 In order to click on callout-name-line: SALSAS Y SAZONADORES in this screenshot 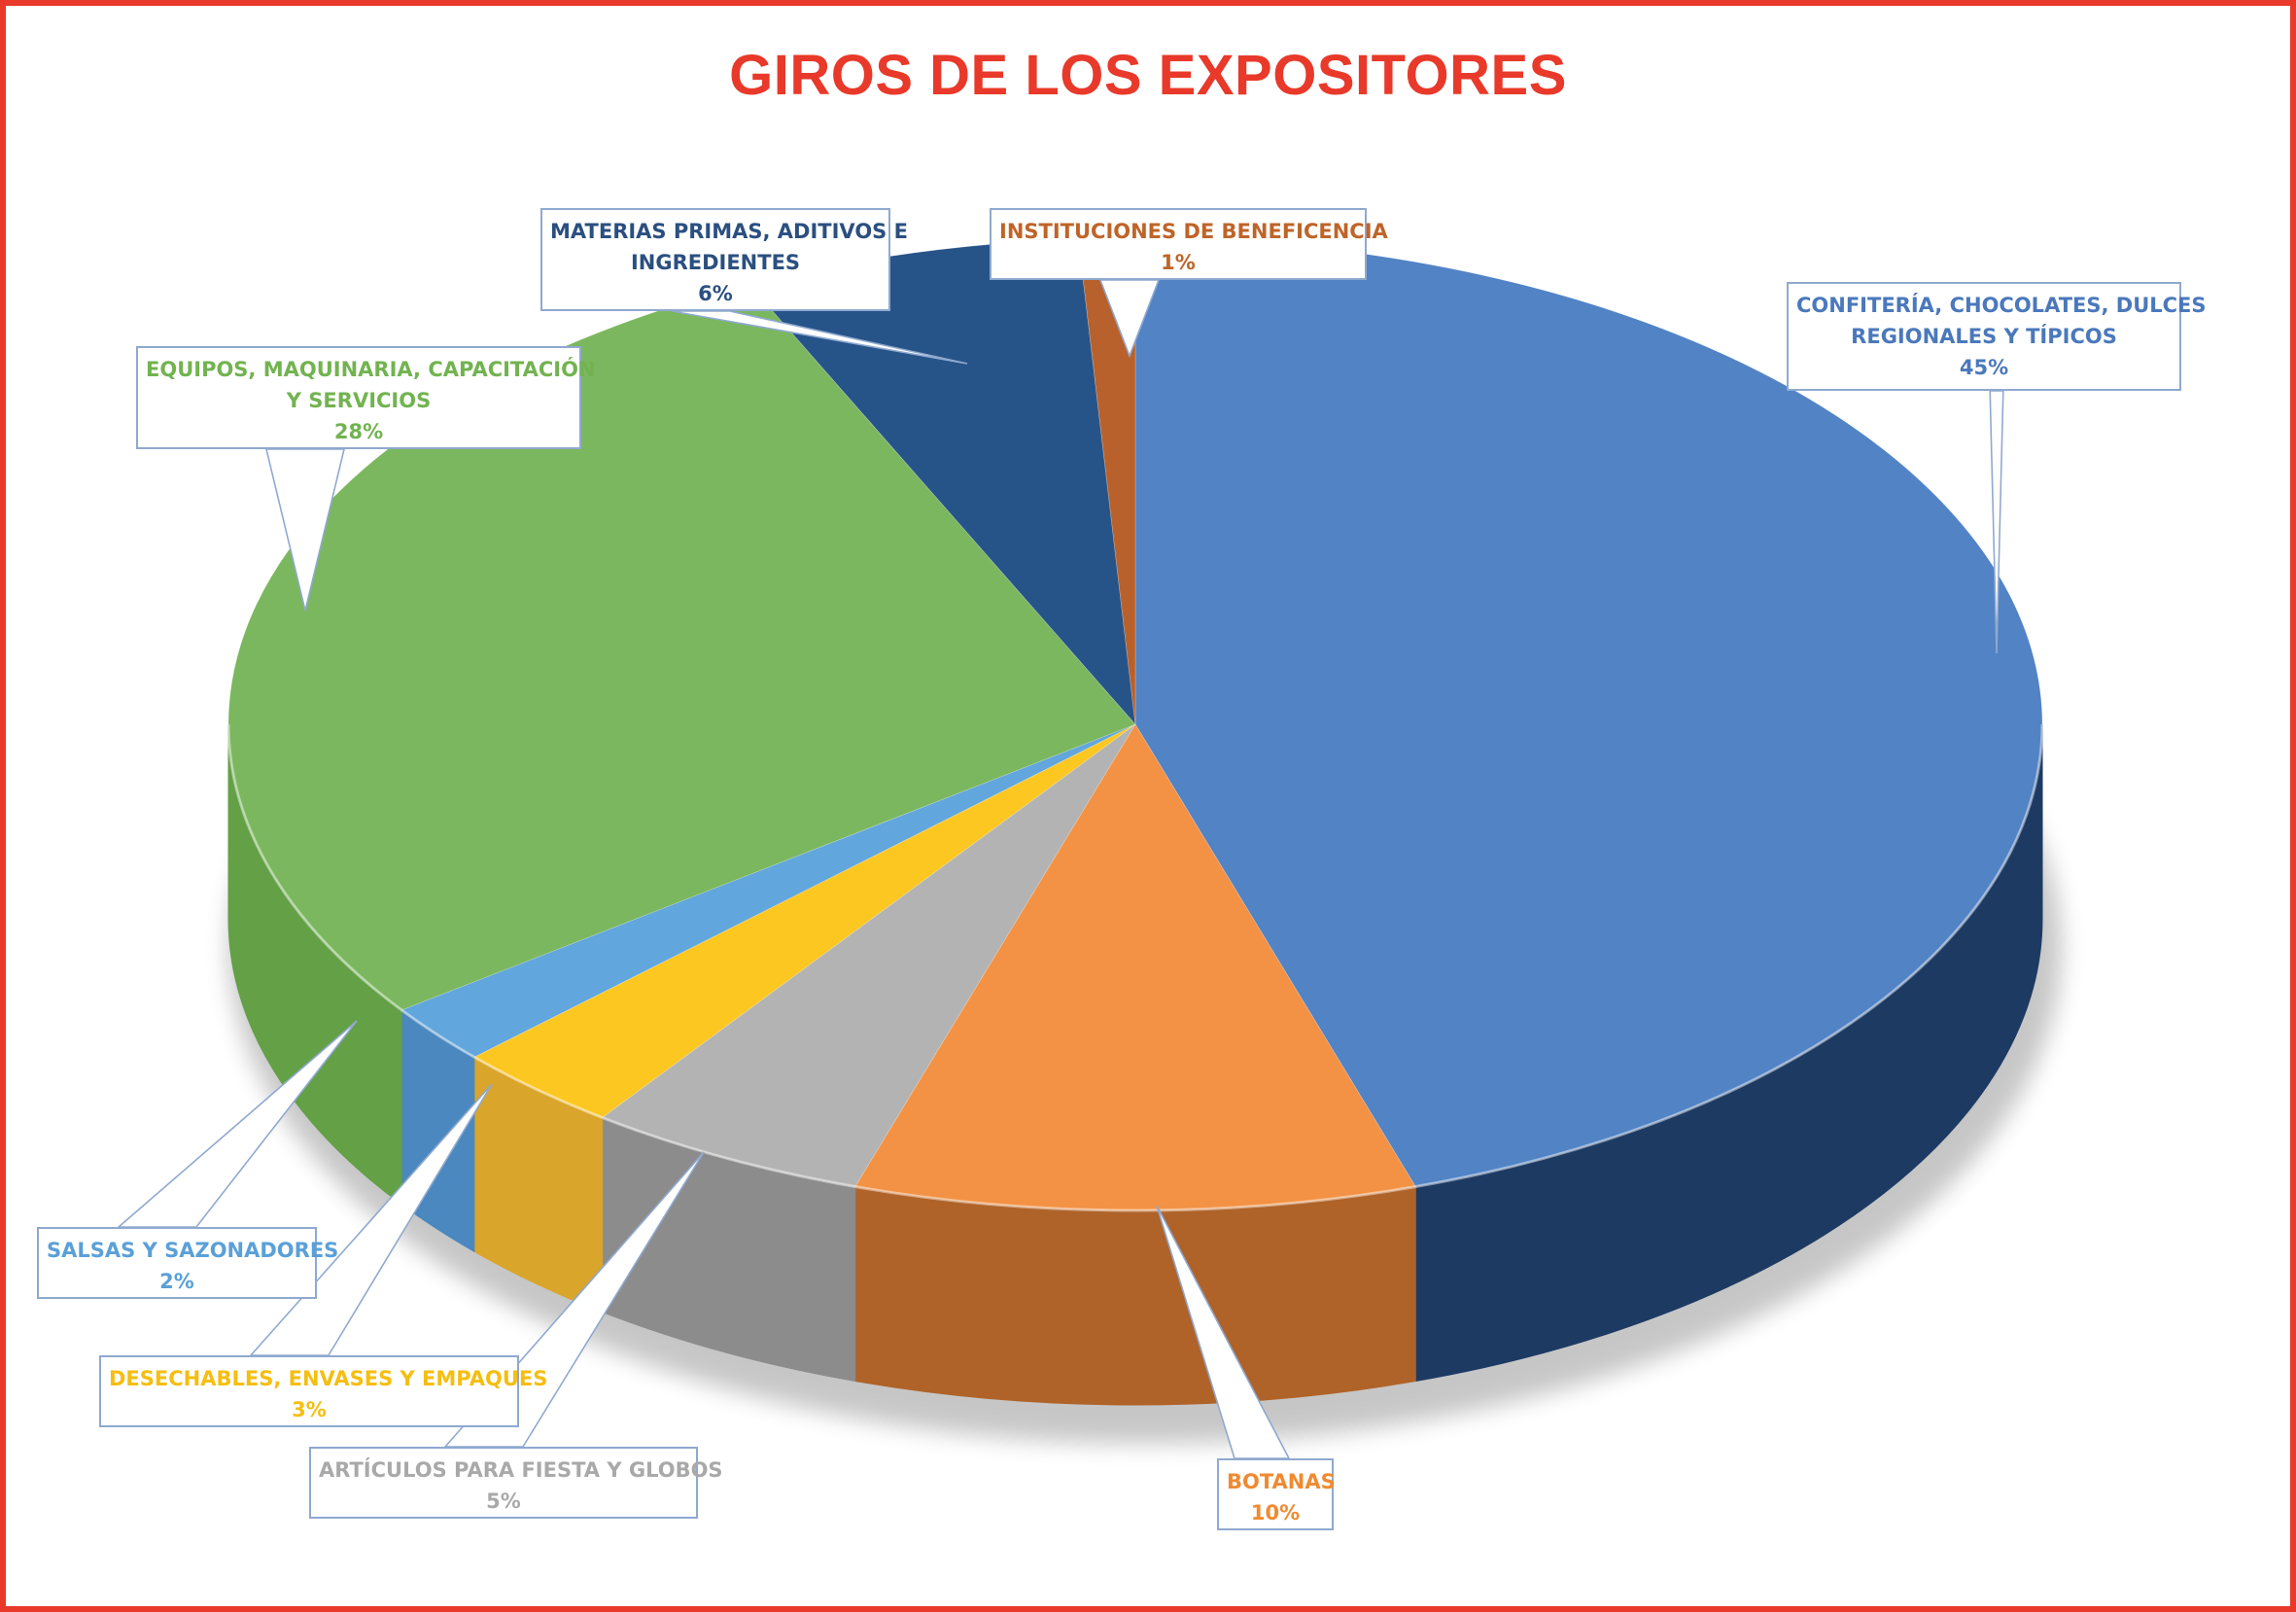, I will do `click(193, 1250)`.